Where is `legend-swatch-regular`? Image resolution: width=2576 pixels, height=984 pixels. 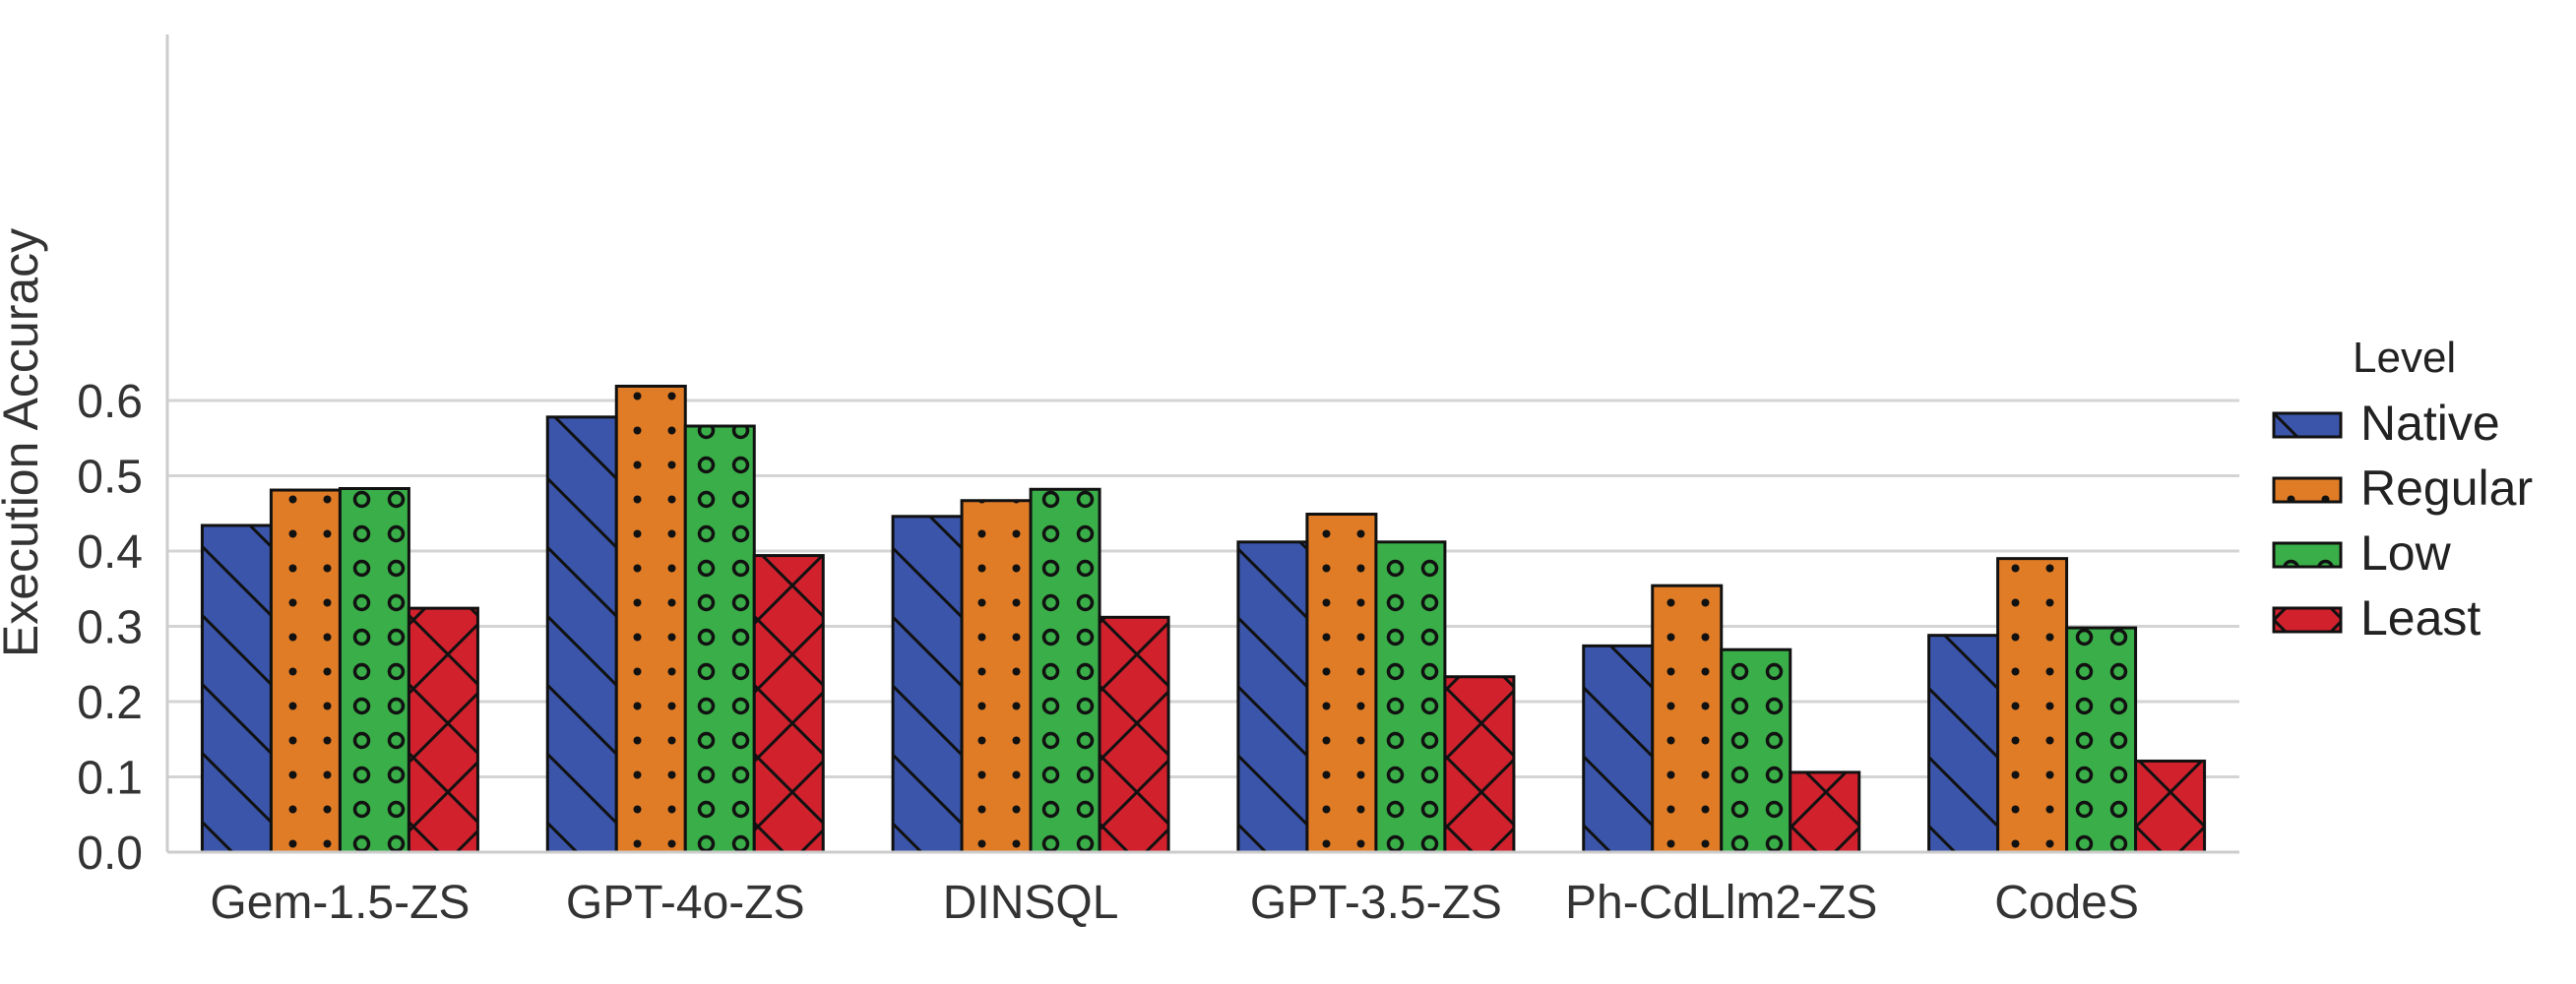
legend-swatch-regular is located at coordinates (2307, 490).